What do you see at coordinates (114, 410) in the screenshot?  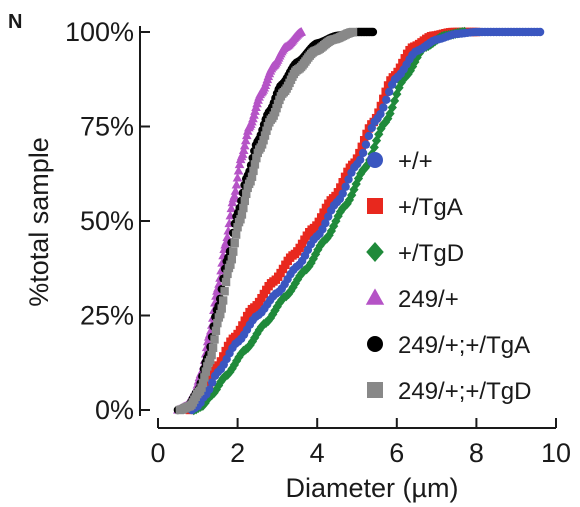 I see `y-tick-label: 0%` at bounding box center [114, 410].